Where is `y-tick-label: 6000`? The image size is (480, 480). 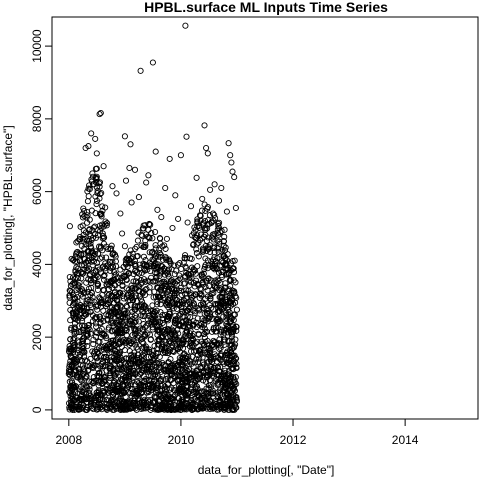 y-tick-label: 6000 is located at coordinates (37, 191).